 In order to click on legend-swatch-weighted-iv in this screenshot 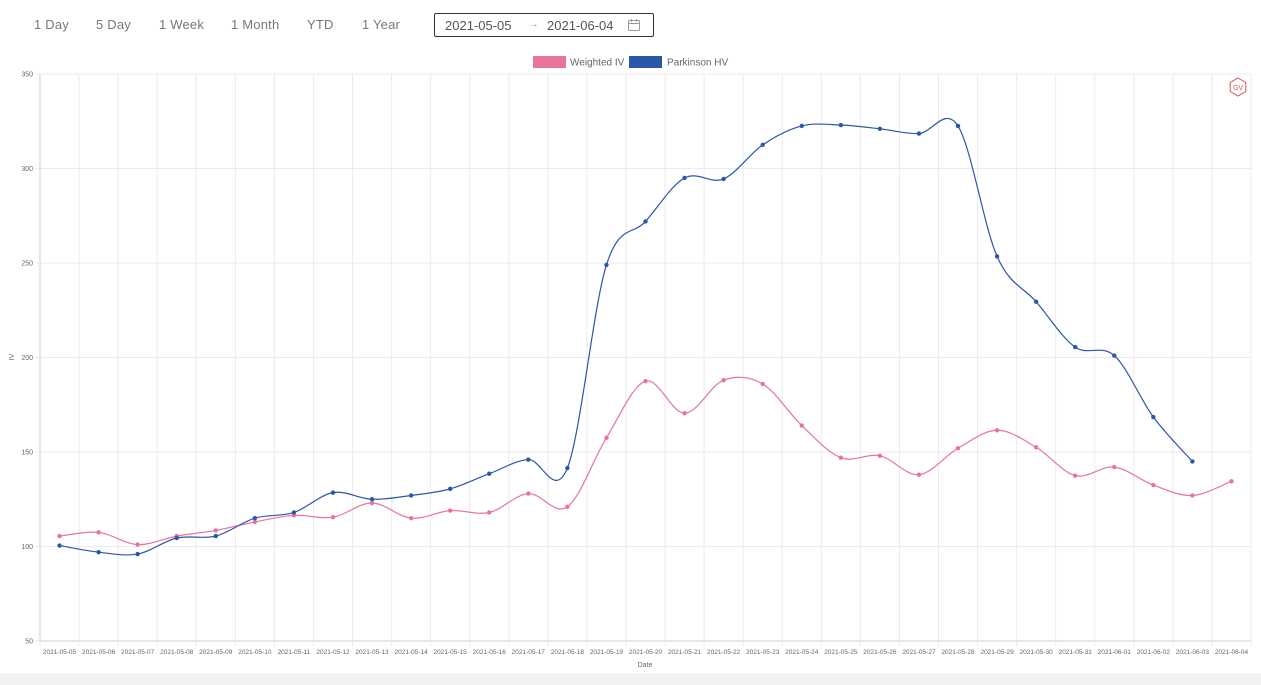, I will do `click(549, 62)`.